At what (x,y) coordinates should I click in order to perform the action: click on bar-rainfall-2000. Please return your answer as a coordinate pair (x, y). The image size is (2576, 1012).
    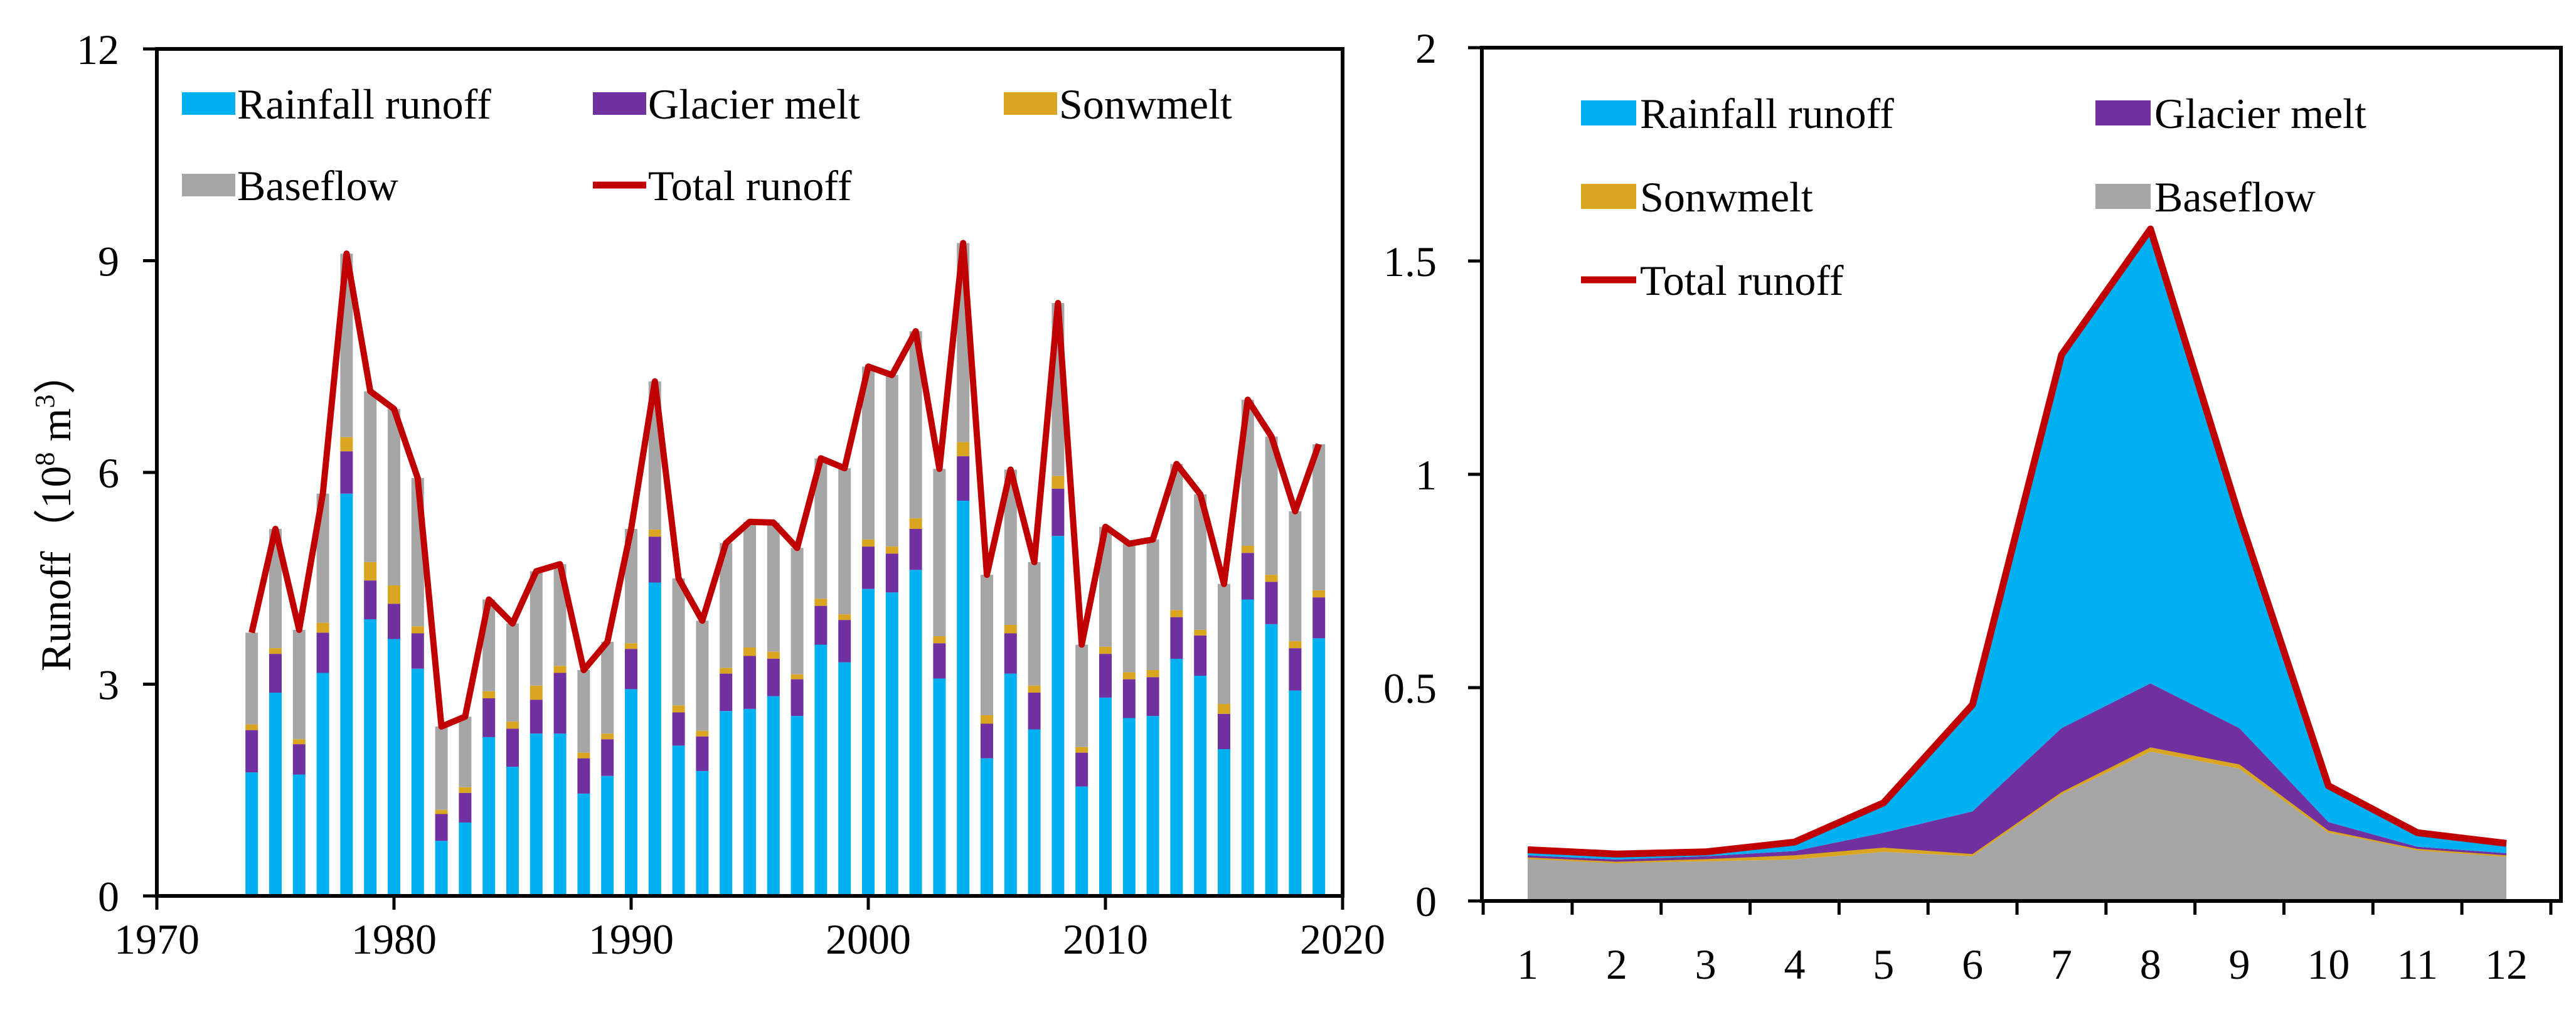
    Looking at the image, I should click on (869, 742).